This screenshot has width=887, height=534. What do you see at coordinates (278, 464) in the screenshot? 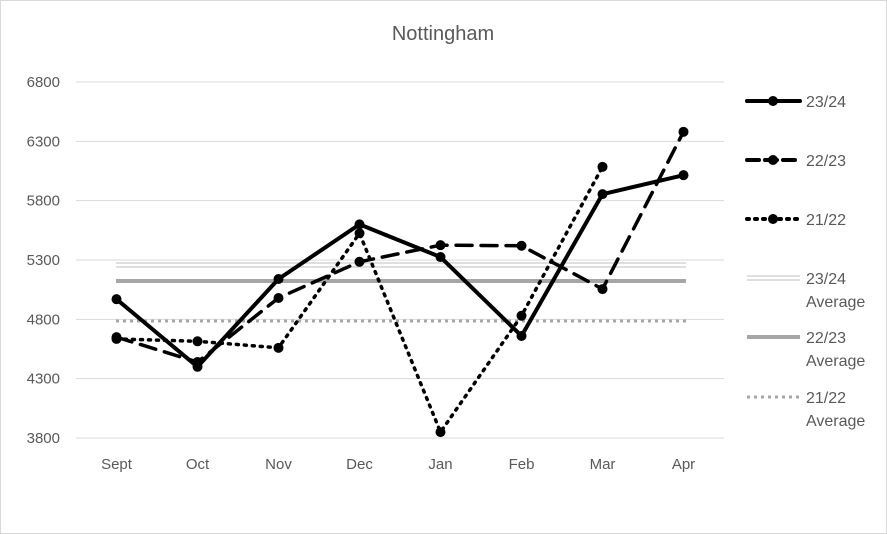
I see `x-tick-label: Nov` at bounding box center [278, 464].